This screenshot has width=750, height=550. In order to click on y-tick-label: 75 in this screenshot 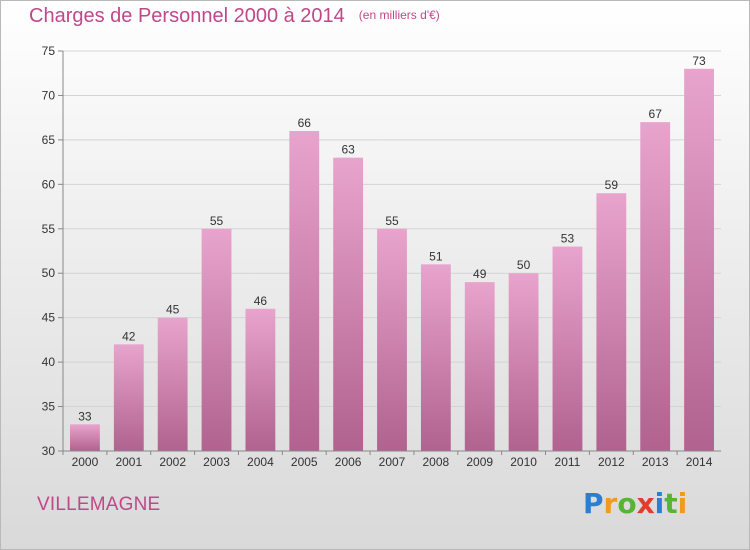, I will do `click(49, 51)`.